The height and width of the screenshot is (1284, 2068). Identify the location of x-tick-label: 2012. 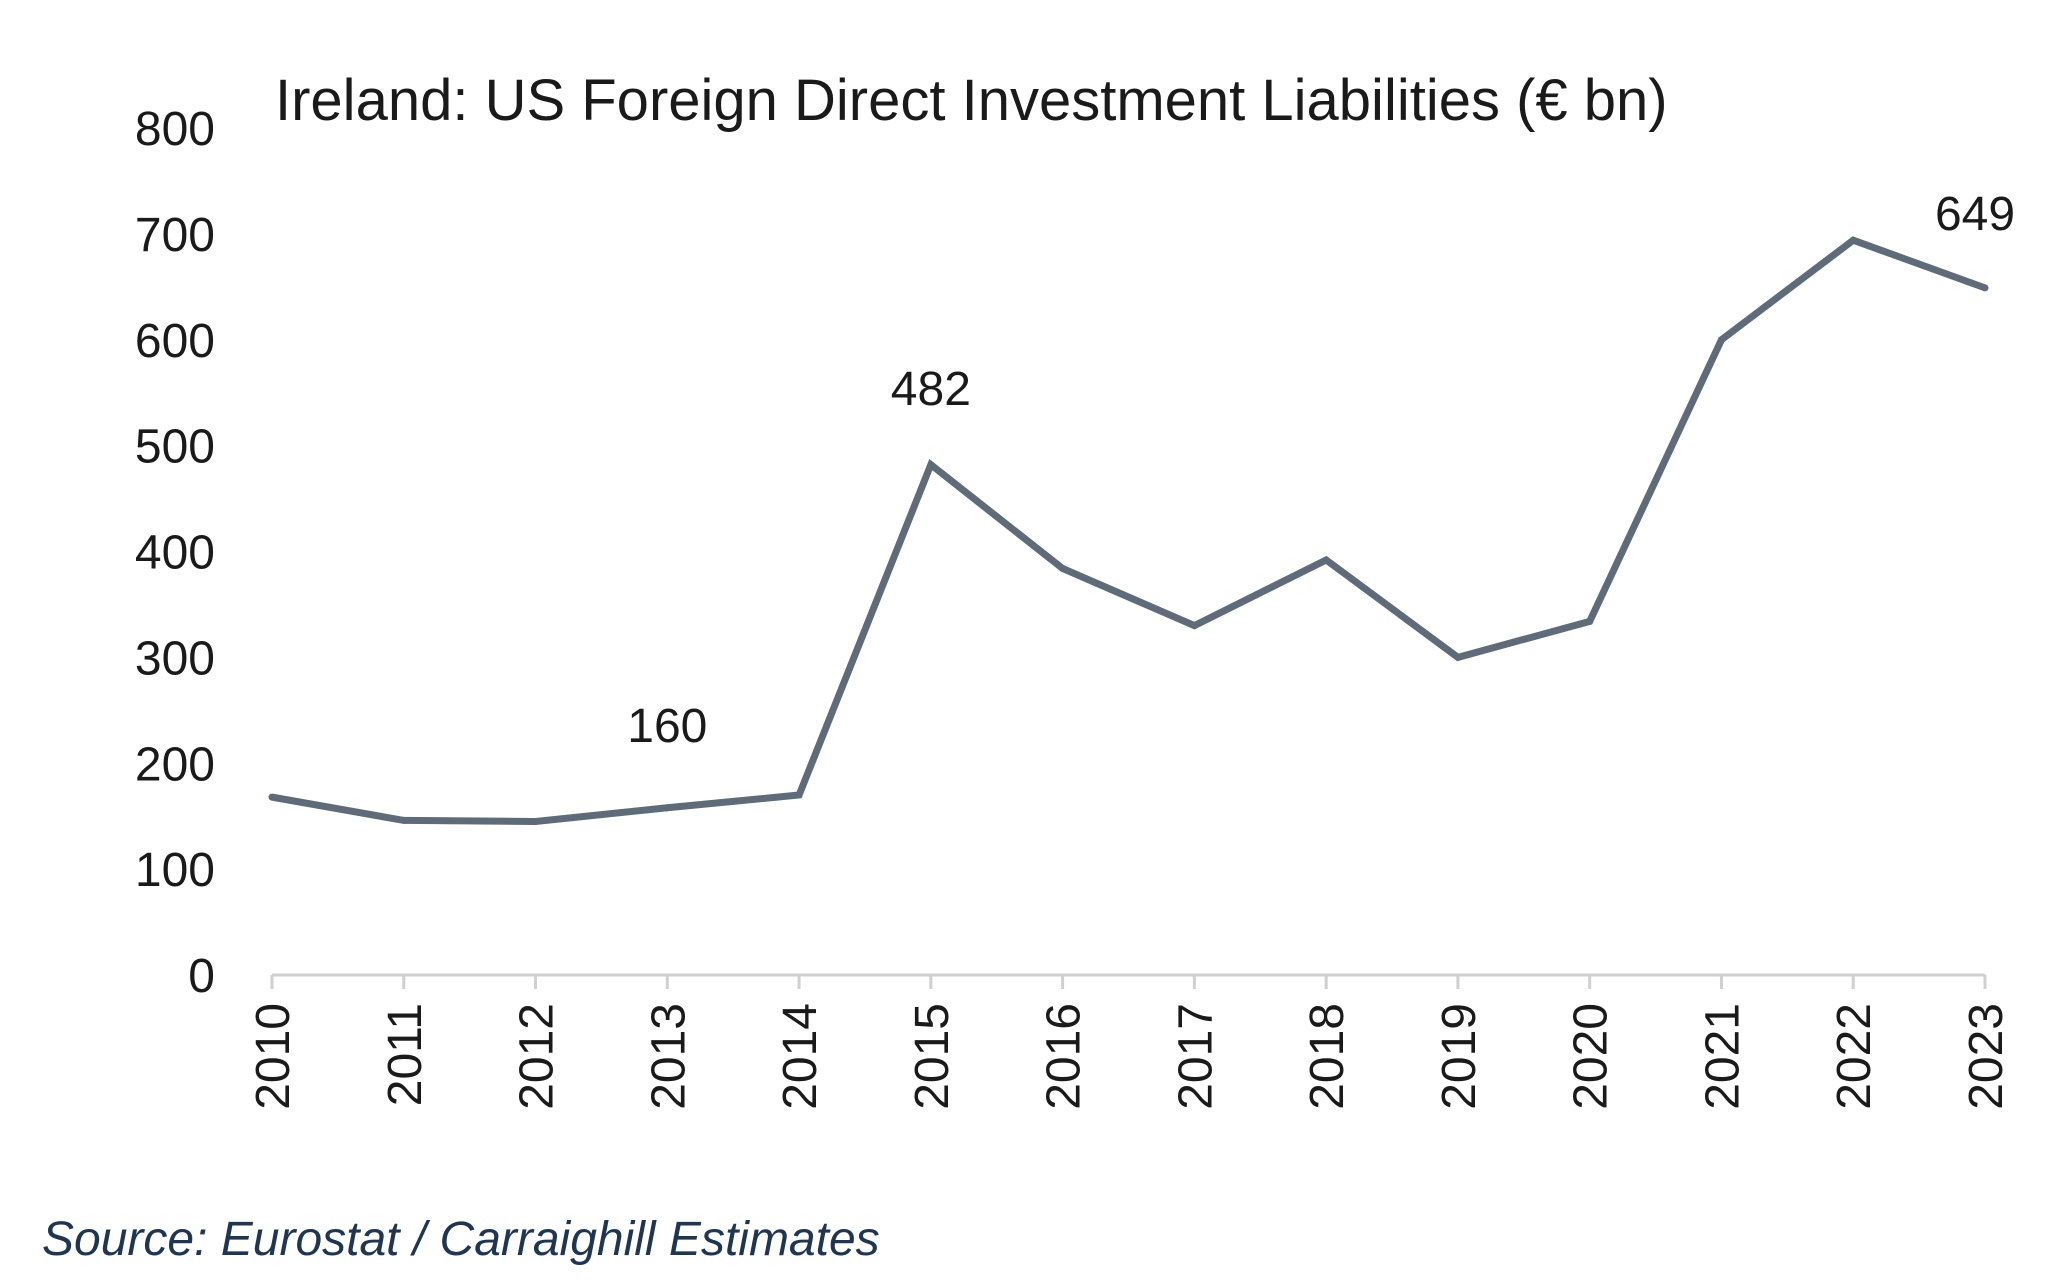
(537, 1056).